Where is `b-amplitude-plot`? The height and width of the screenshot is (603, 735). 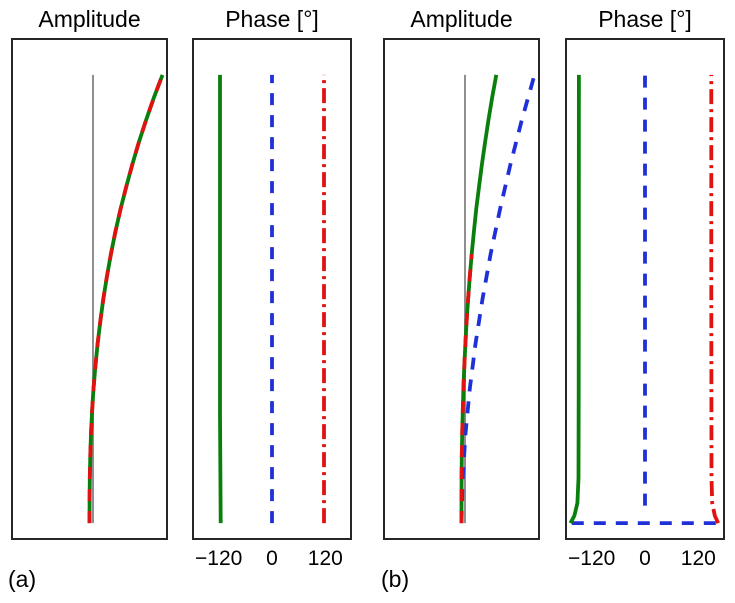
b-amplitude-plot is located at coordinates (498, 299).